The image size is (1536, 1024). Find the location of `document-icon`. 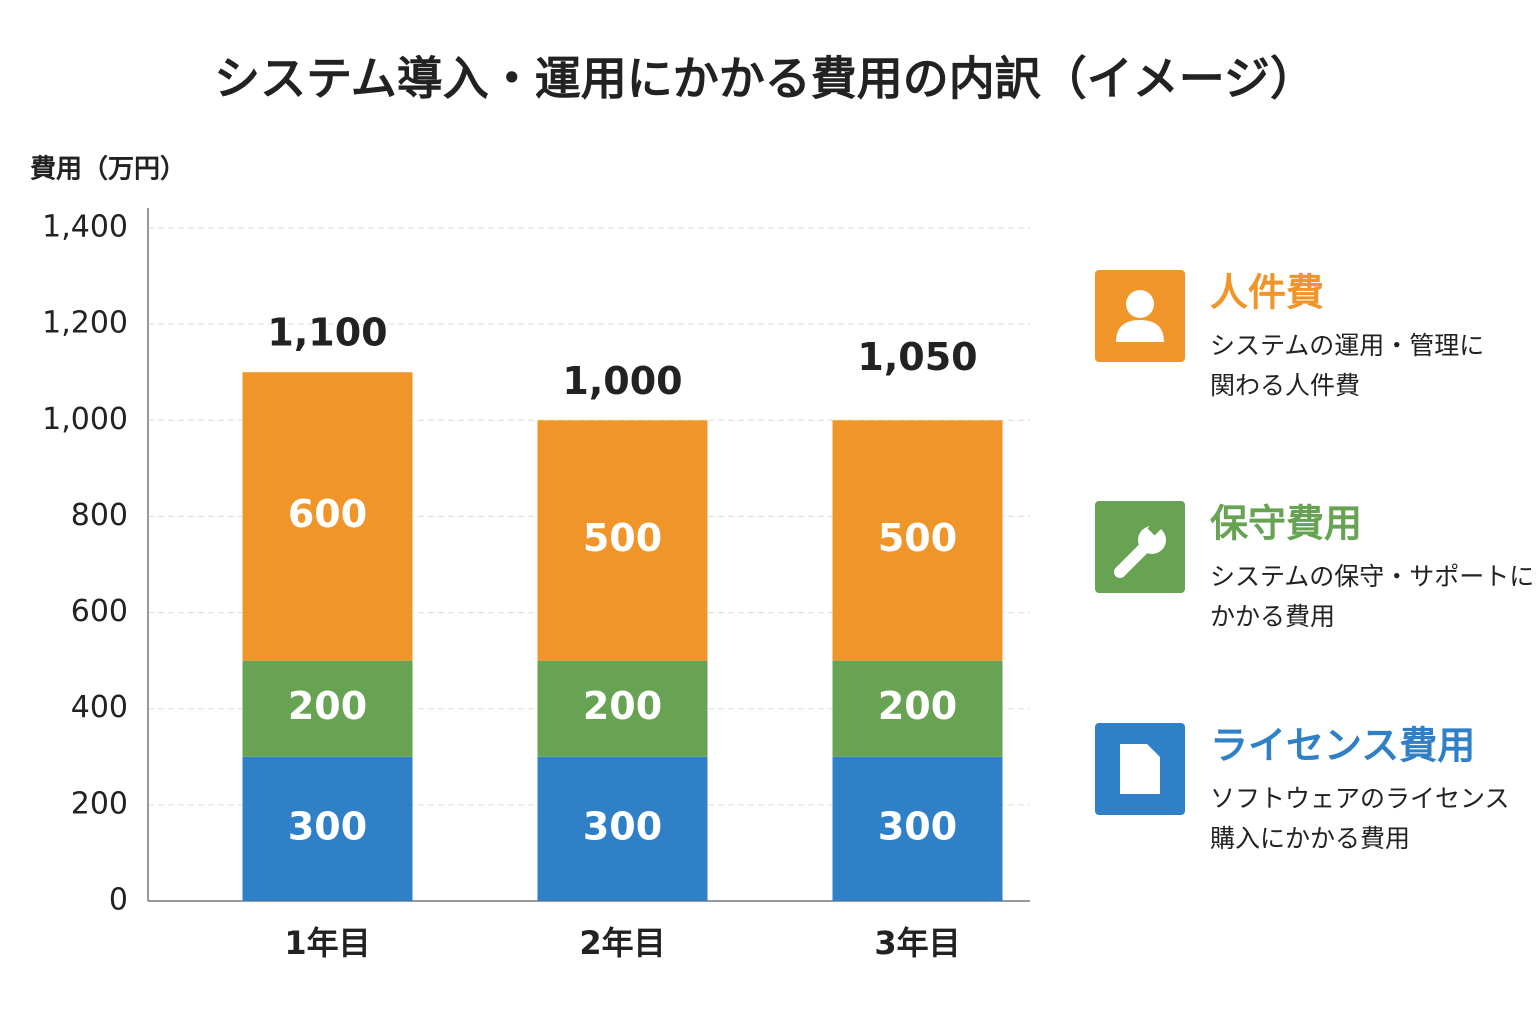

document-icon is located at coordinates (1140, 769).